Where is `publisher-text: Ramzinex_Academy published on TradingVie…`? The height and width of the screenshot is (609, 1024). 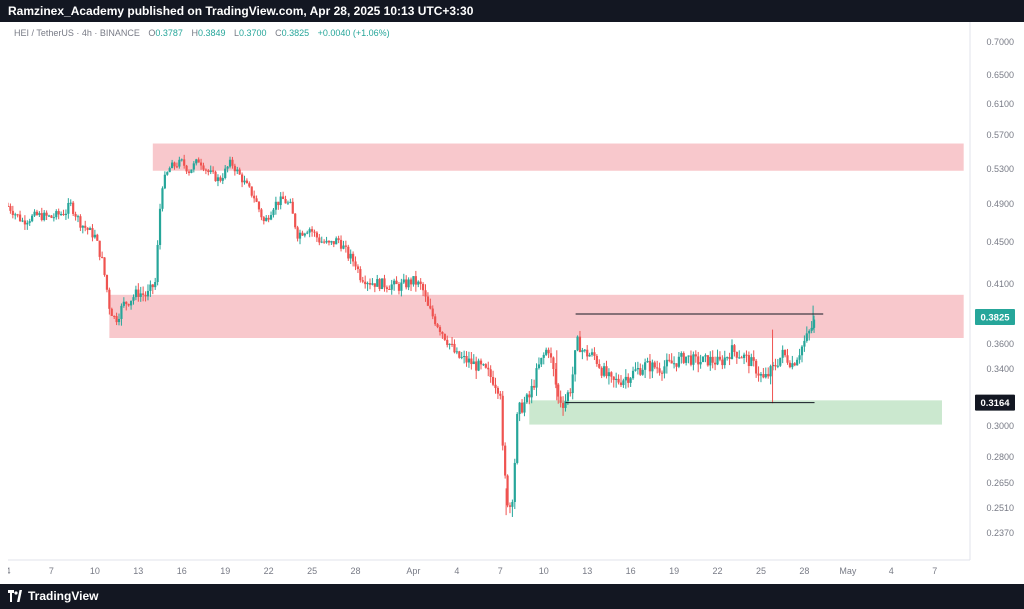 publisher-text: Ramzinex_Academy published on TradingVie… is located at coordinates (241, 11).